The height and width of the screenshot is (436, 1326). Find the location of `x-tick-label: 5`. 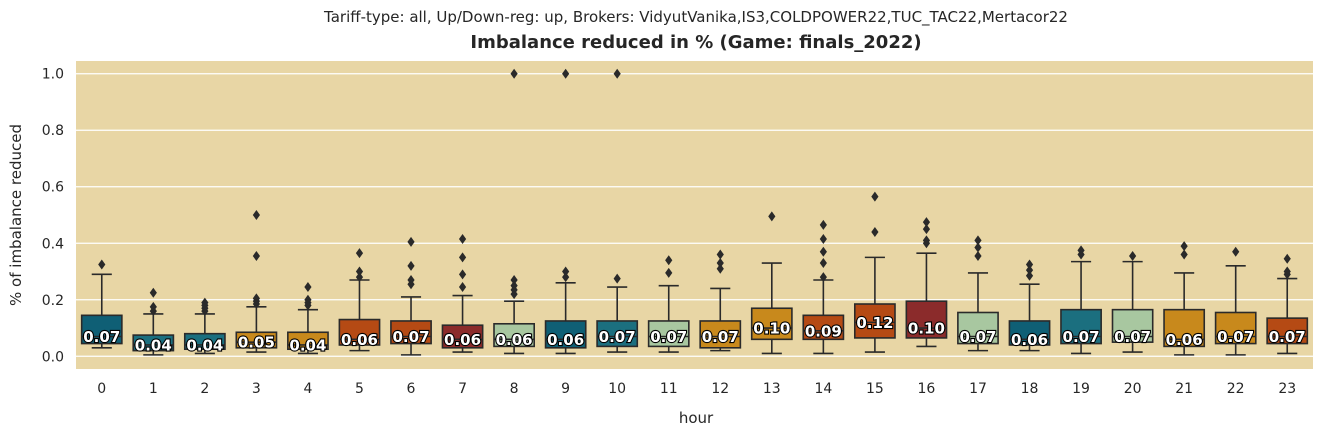

x-tick-label: 5 is located at coordinates (359, 389).